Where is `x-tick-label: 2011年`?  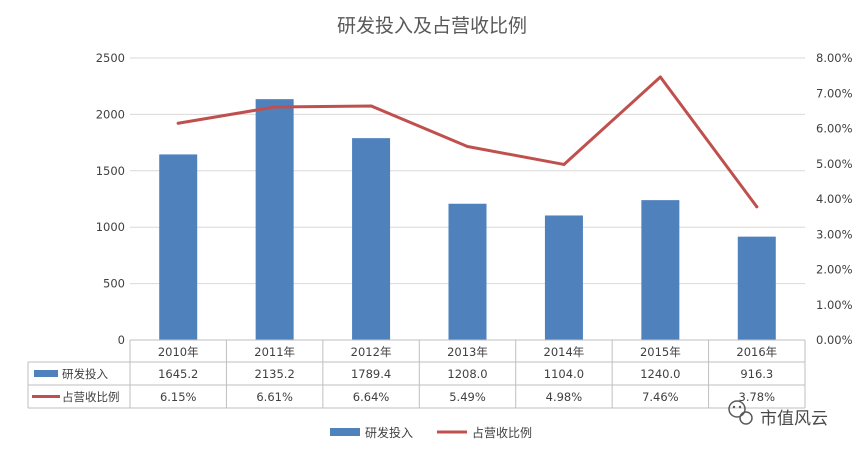 x-tick-label: 2011年 is located at coordinates (274, 352).